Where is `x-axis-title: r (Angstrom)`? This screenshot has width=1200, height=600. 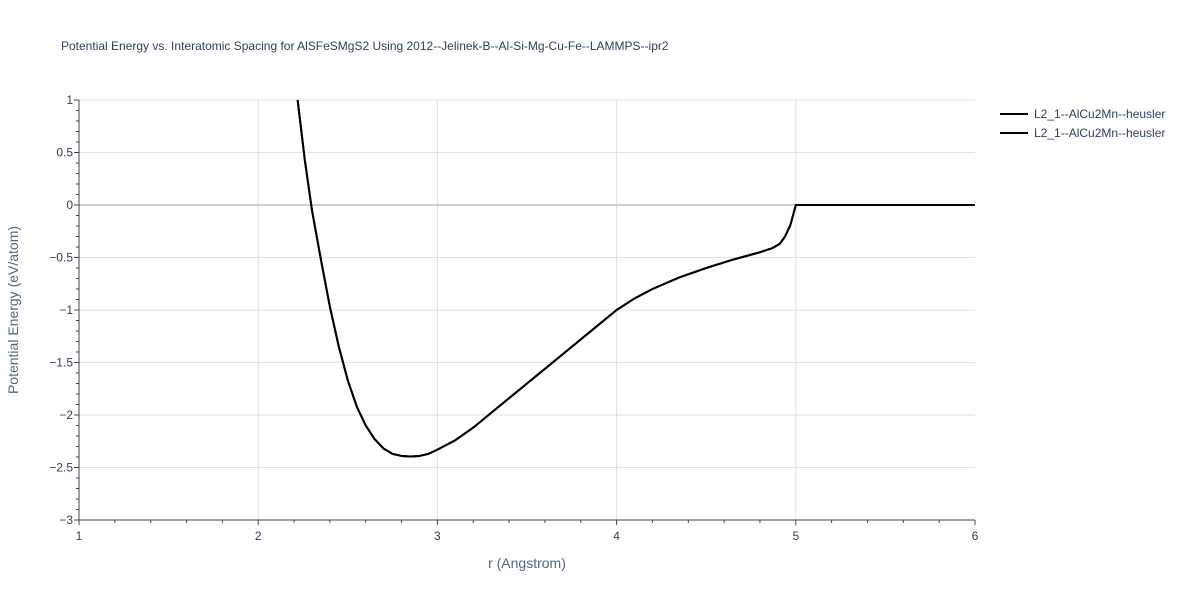 x-axis-title: r (Angstrom) is located at coordinates (527, 563).